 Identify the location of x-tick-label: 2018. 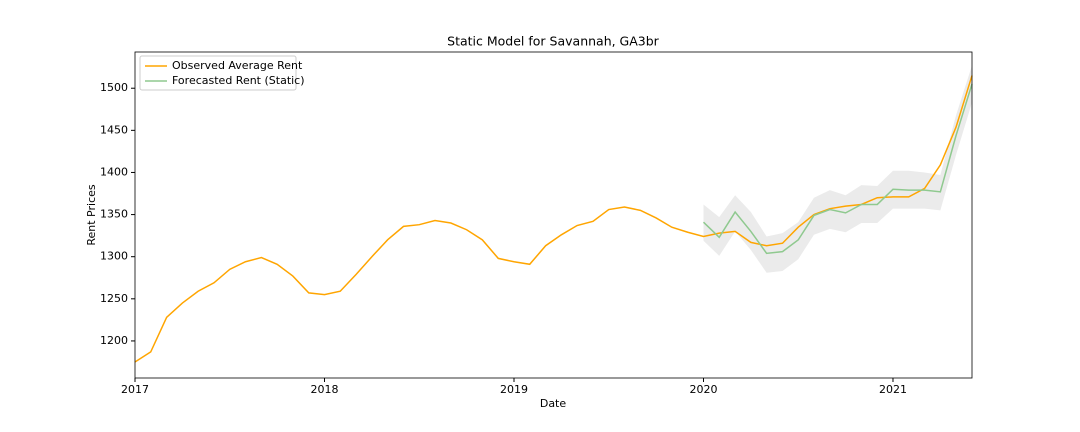
(324, 389).